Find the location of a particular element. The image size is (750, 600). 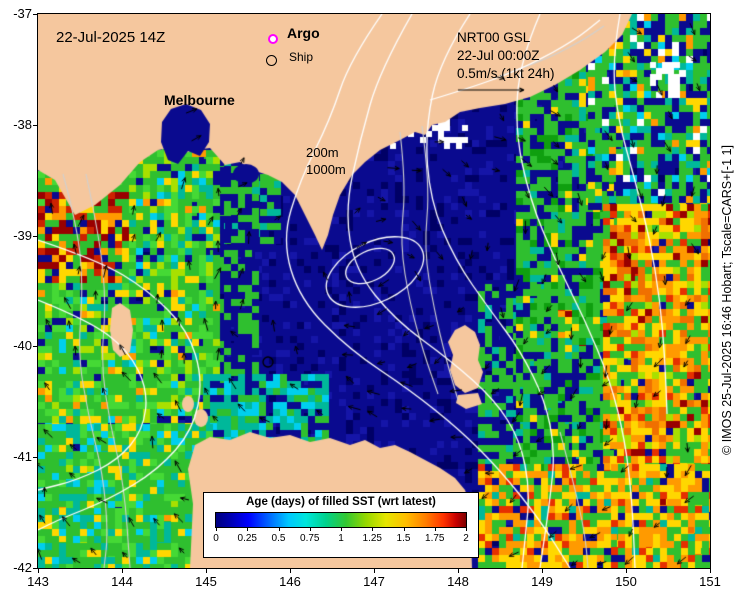

x-tick-label: 143 is located at coordinates (38, 581).